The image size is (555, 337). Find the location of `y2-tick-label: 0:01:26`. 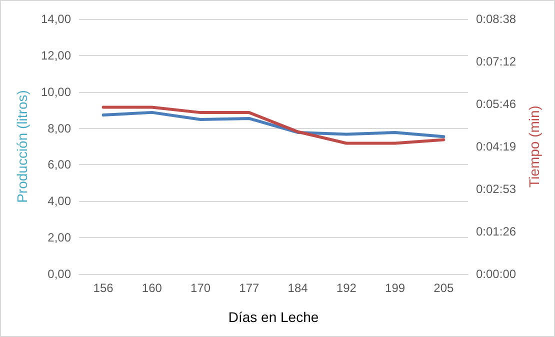

y2-tick-label: 0:01:26 is located at coordinates (496, 231).